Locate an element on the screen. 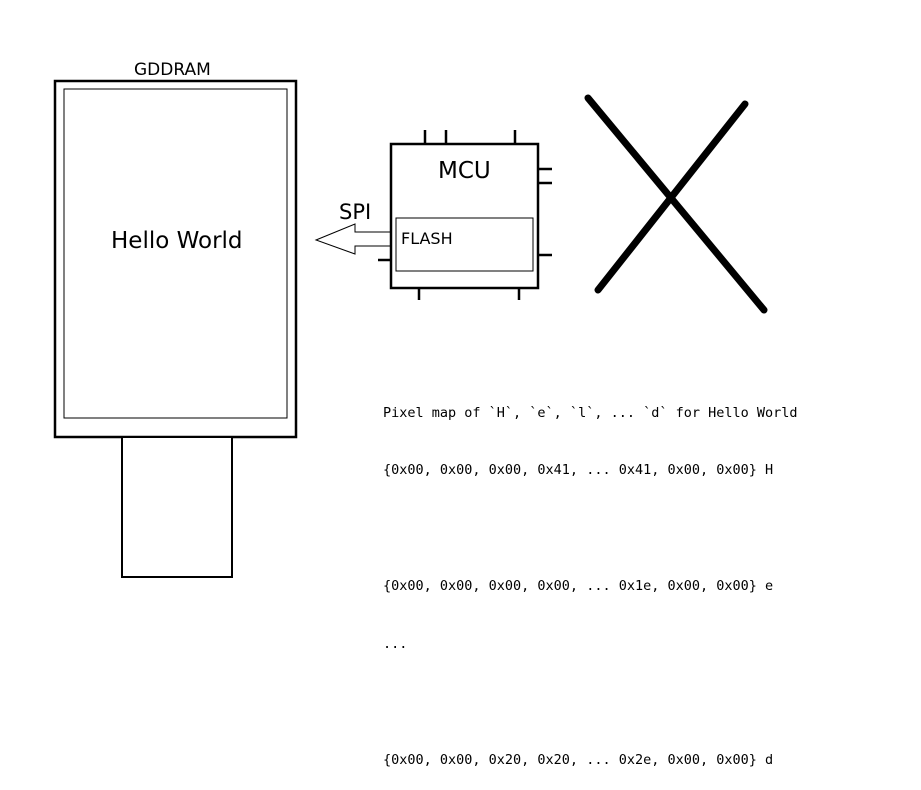 The width and height of the screenshot is (921, 790). spi-arrow is located at coordinates (353, 239).